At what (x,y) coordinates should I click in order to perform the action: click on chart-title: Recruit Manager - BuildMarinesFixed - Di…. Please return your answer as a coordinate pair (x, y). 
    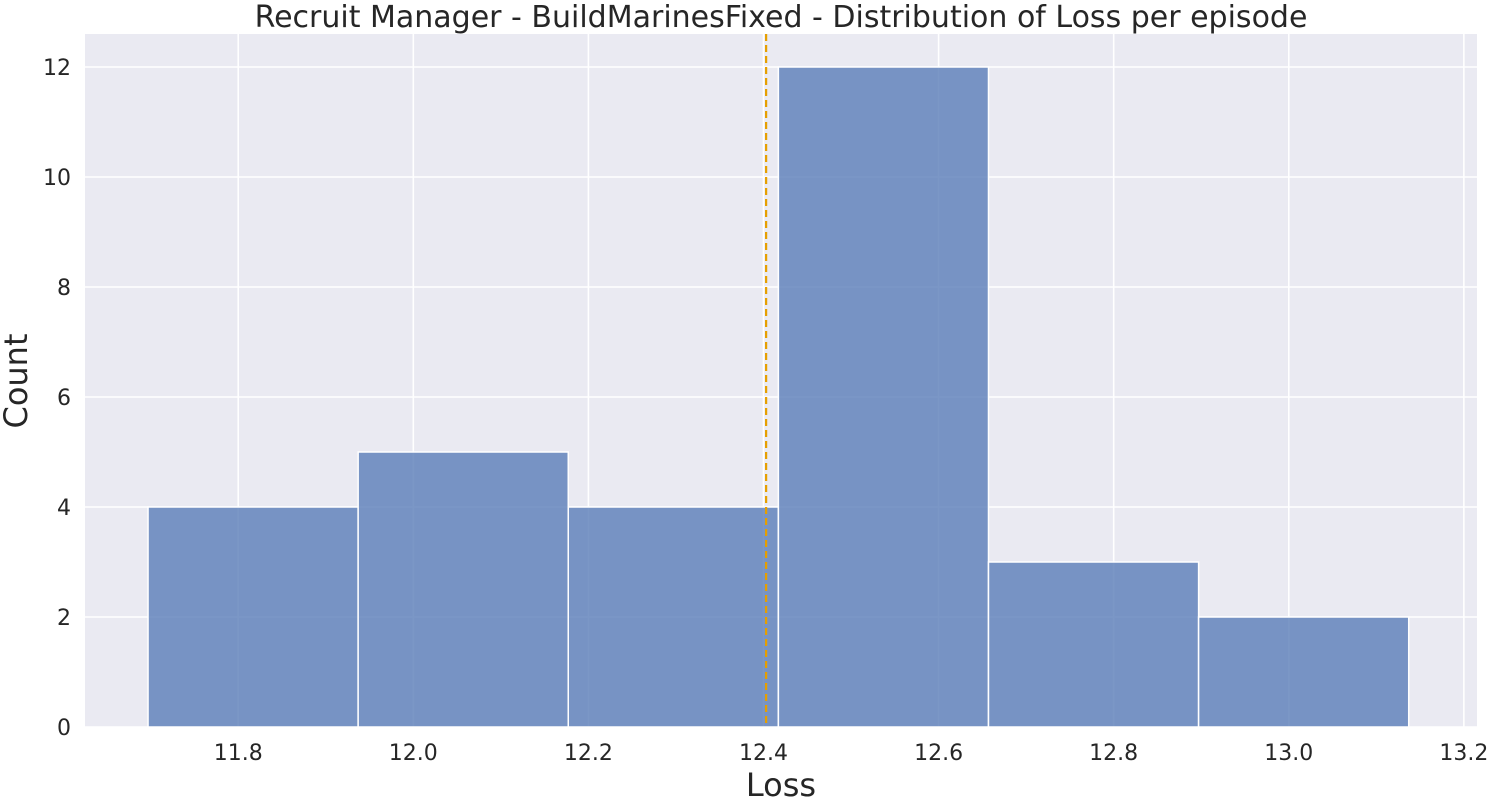
    Looking at the image, I should click on (781, 17).